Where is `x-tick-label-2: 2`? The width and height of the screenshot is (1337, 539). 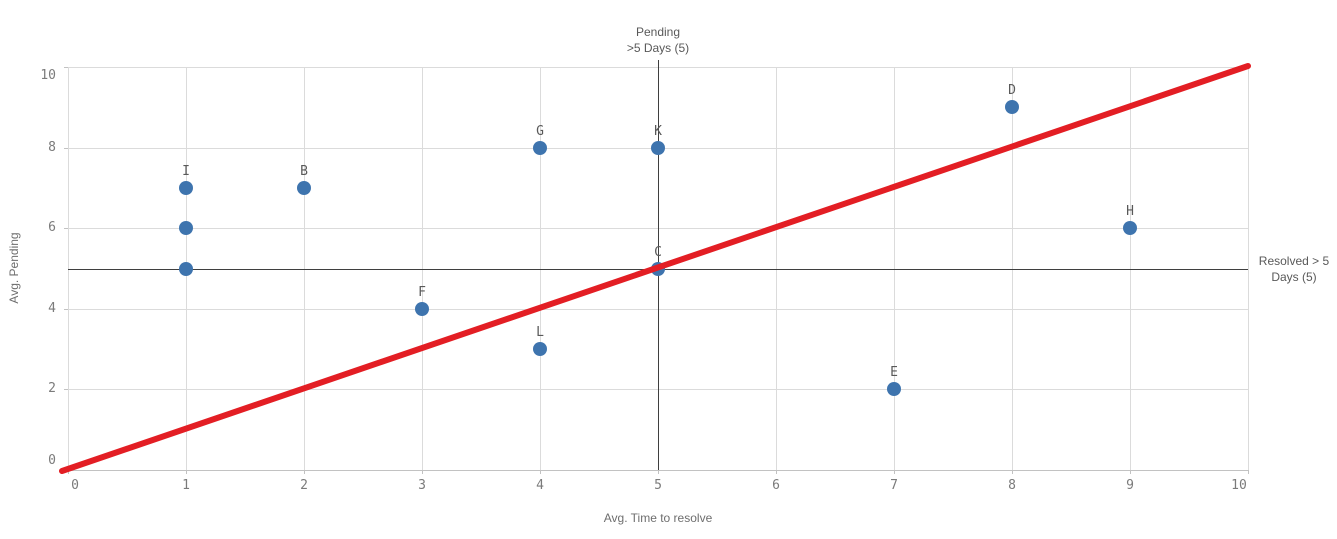 x-tick-label-2: 2 is located at coordinates (304, 485).